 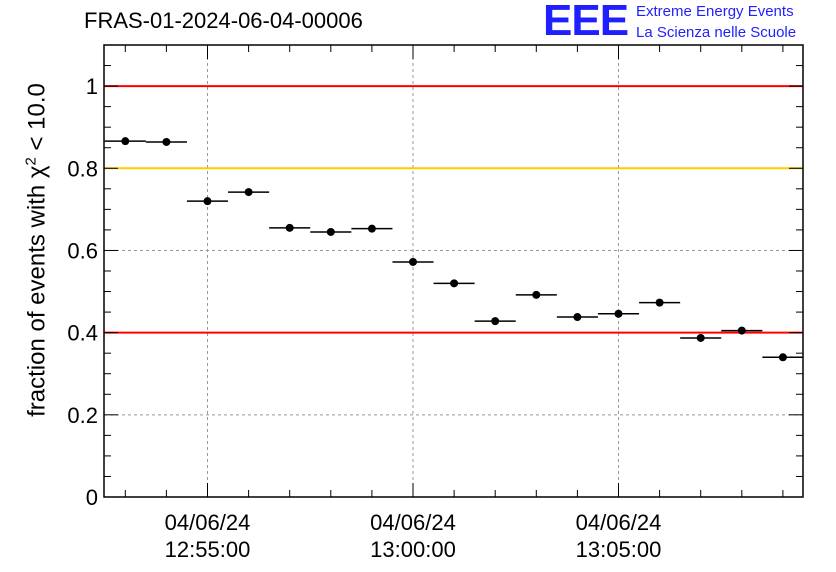 I want to click on y-tick-label: 0.8, so click(x=82, y=168).